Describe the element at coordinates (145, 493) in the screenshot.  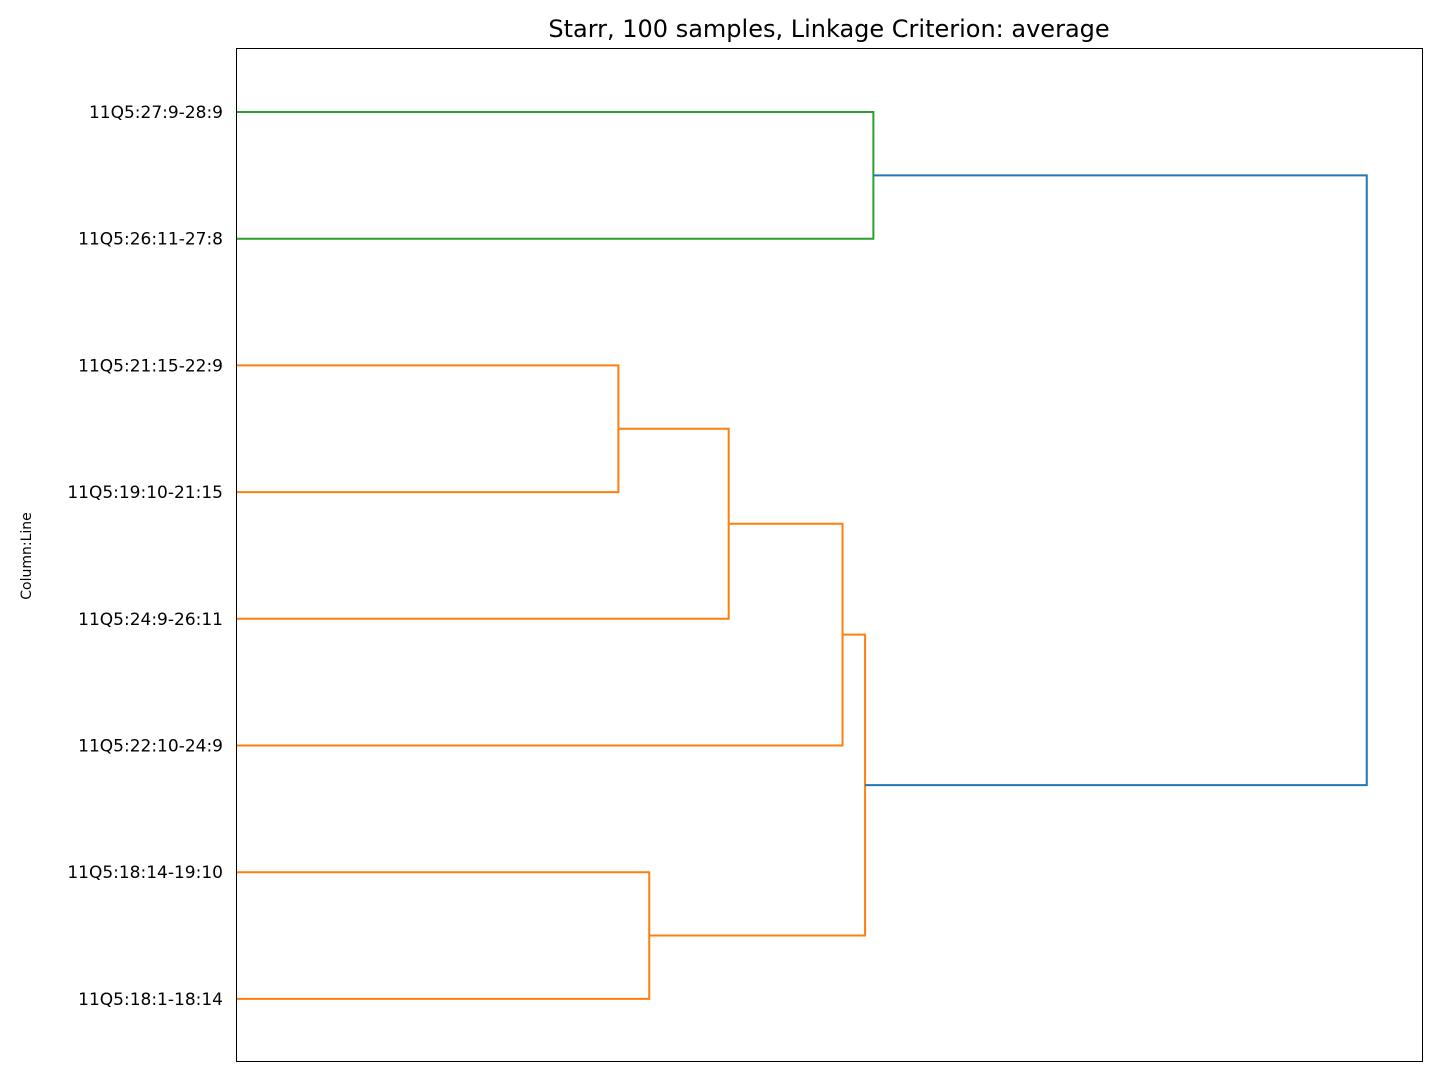
I see `leaf-label: 11Q5:19:10-21:15` at that location.